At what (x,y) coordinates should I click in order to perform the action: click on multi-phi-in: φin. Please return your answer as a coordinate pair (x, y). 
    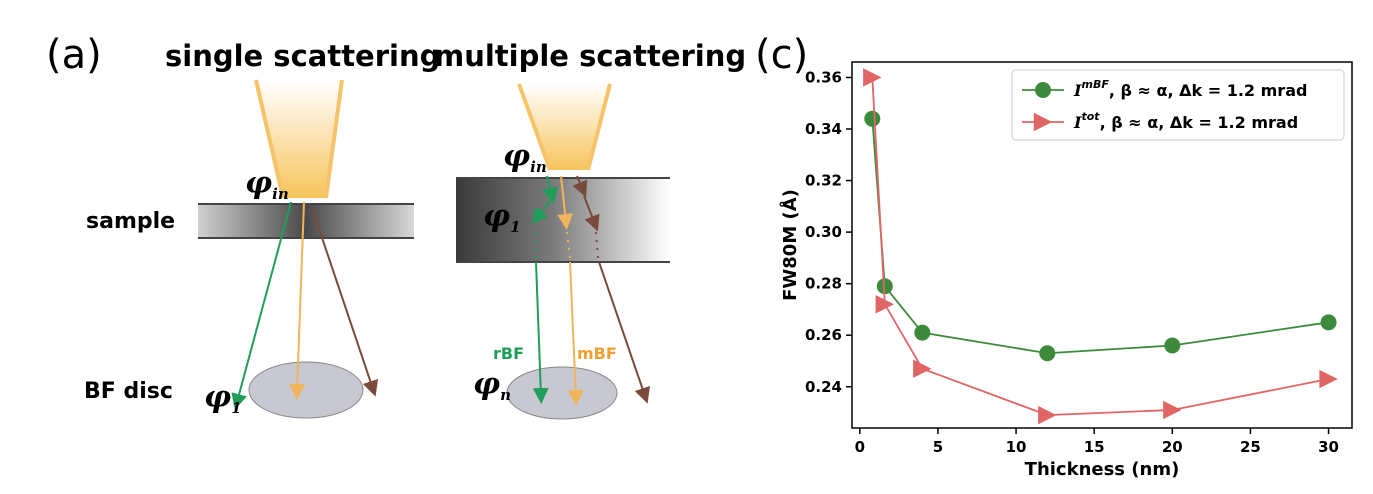
    Looking at the image, I should click on (525, 157).